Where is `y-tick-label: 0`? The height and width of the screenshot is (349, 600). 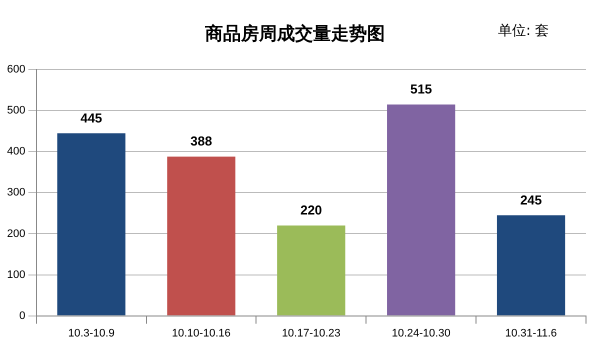
y-tick-label: 0 is located at coordinates (22, 316).